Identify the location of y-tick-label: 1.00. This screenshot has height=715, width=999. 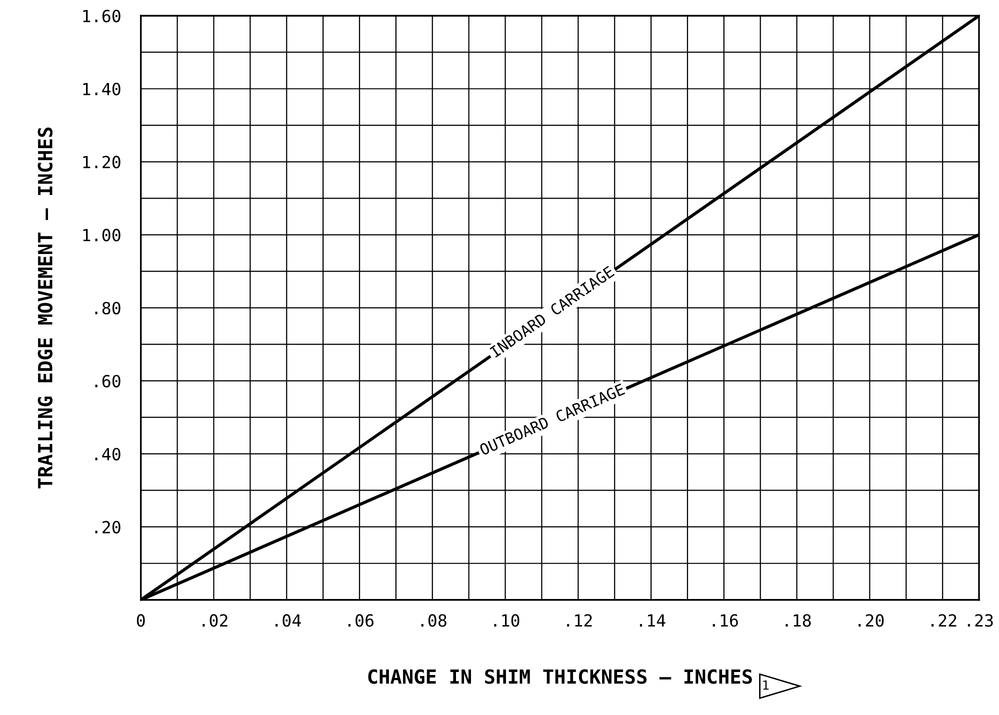
(101, 235).